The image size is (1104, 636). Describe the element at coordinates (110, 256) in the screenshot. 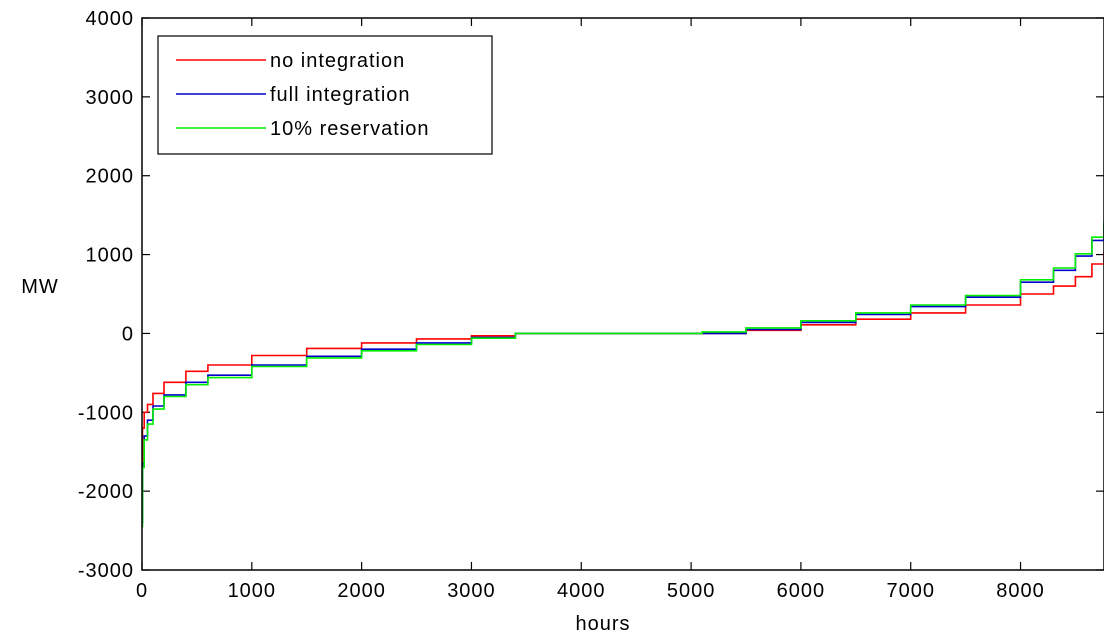

I see `y-tick-label: 1000` at that location.